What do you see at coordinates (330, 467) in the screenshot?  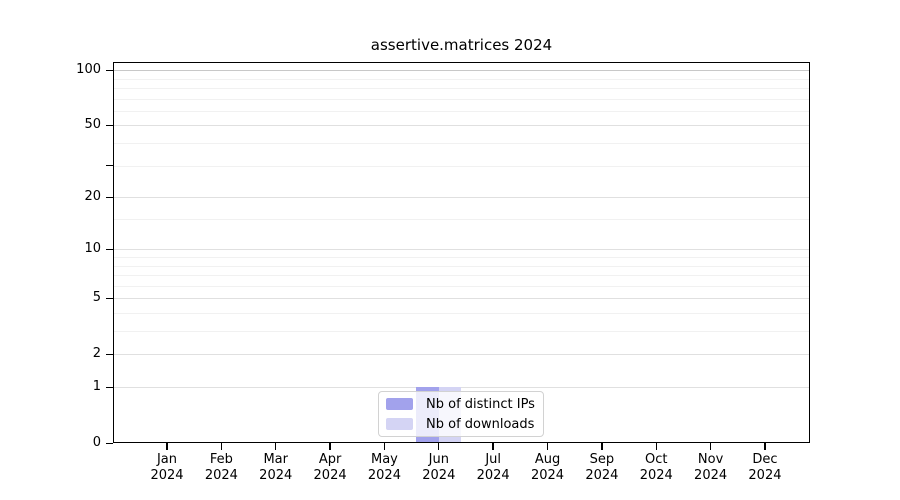 I see `x-tick-label: Apr 2024` at bounding box center [330, 467].